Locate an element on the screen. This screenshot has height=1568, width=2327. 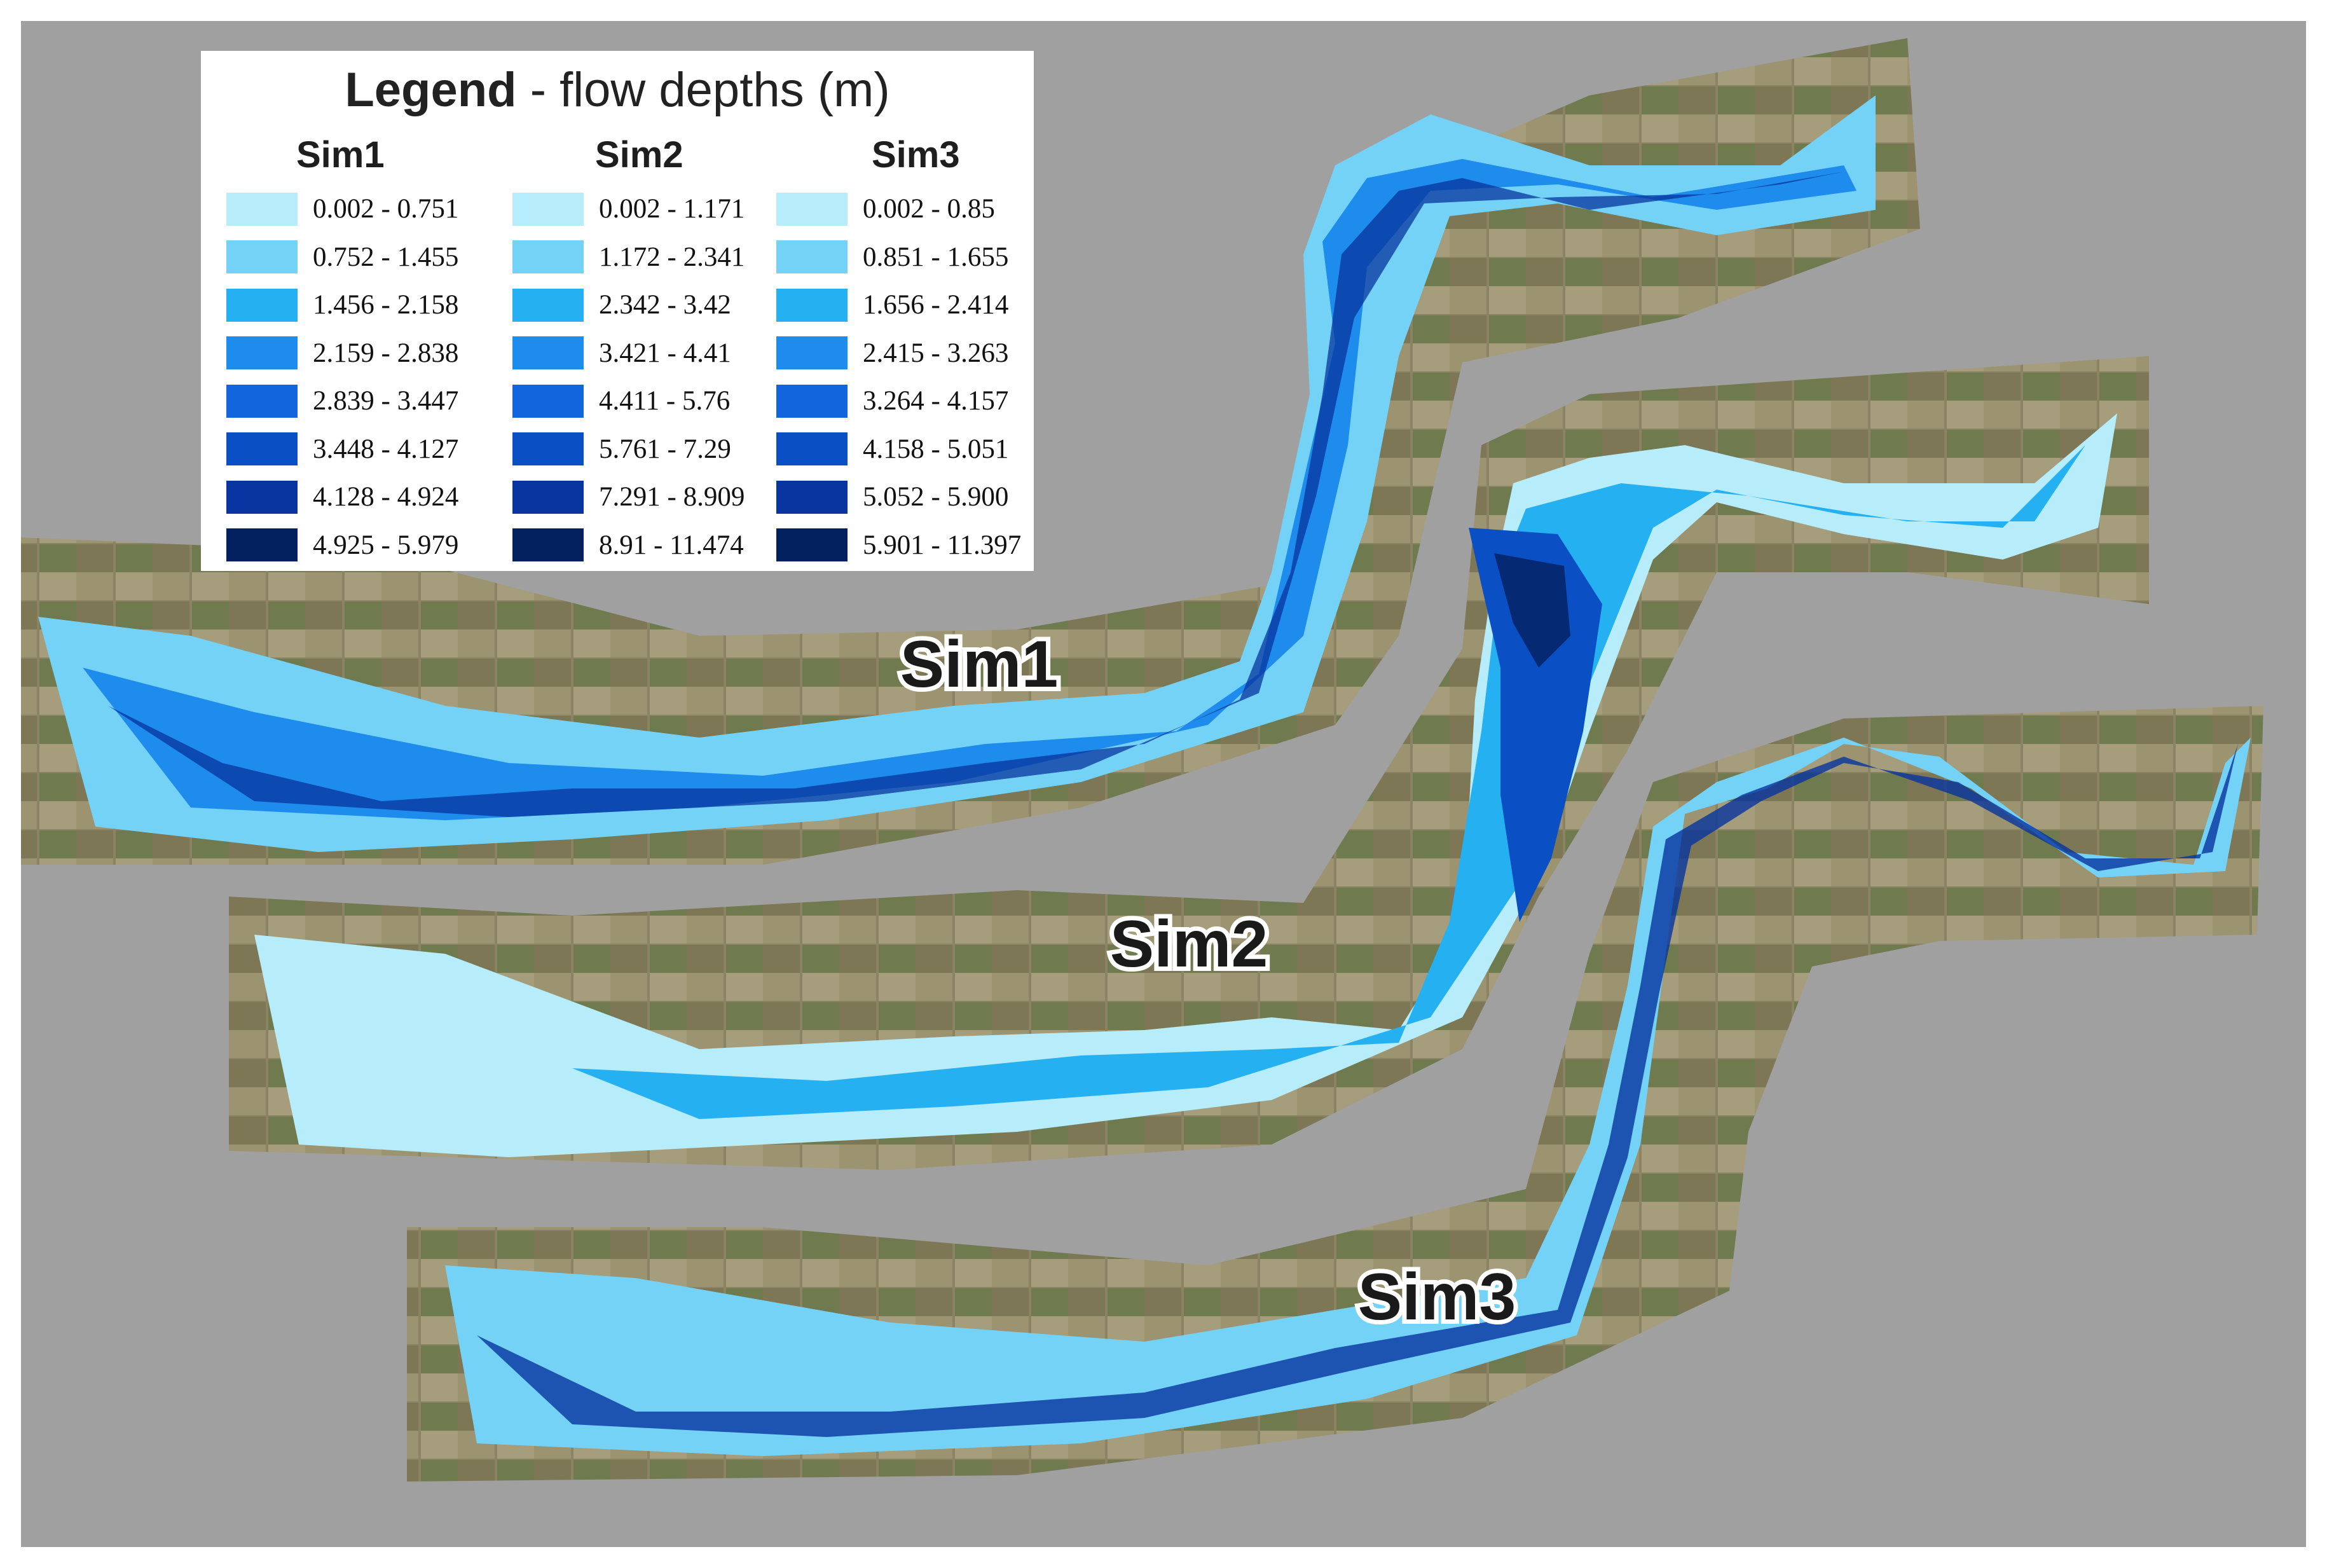
range-label: 0.752 - 1.455 is located at coordinates (386, 257).